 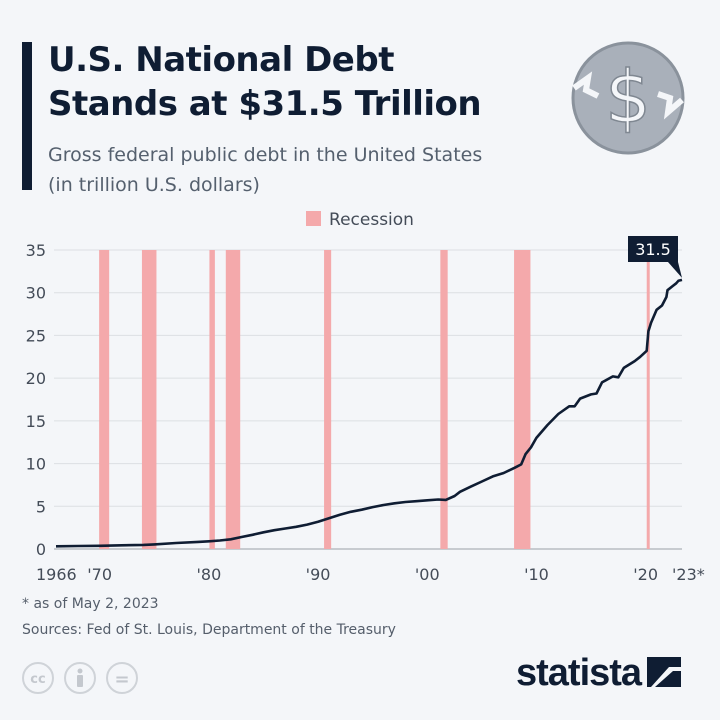 I want to click on no-derivatives-icon: =, so click(x=122, y=678).